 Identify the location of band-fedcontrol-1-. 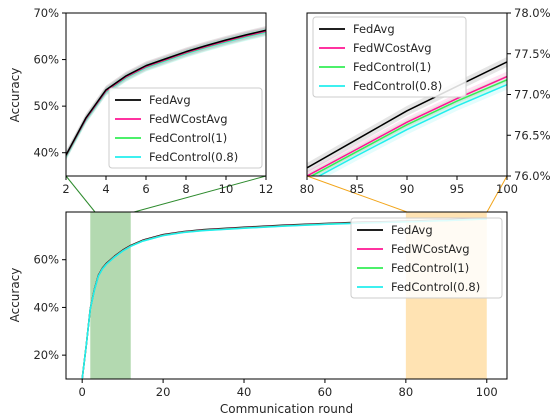
(166, 94).